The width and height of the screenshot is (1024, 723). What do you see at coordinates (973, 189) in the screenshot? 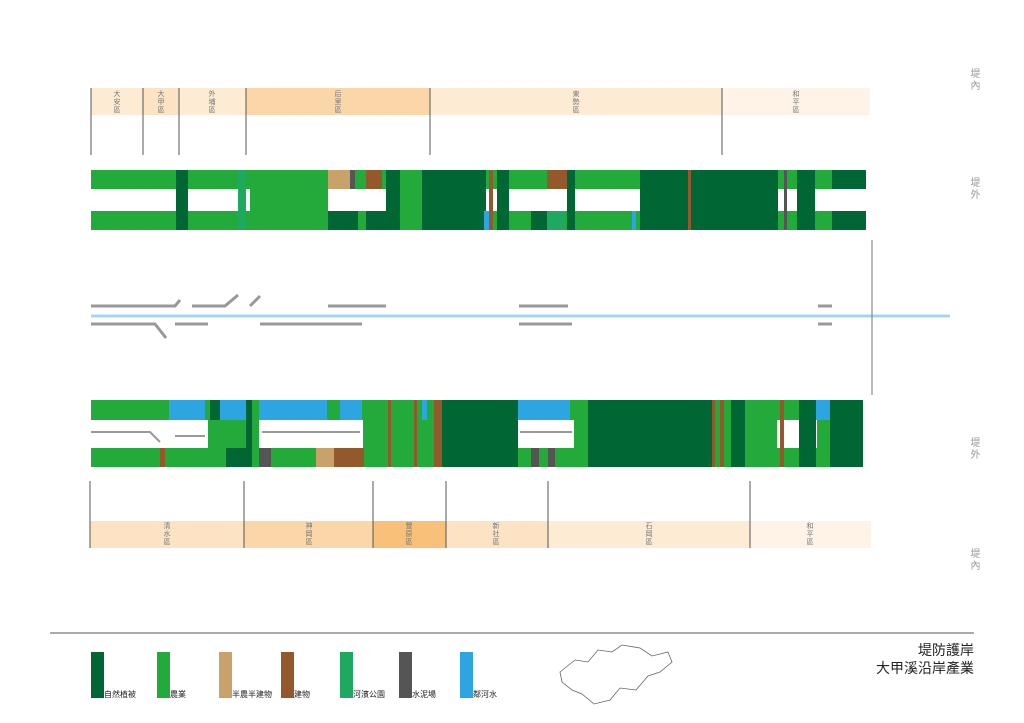
I see `side-label-top-outer: 堤外` at bounding box center [973, 189].